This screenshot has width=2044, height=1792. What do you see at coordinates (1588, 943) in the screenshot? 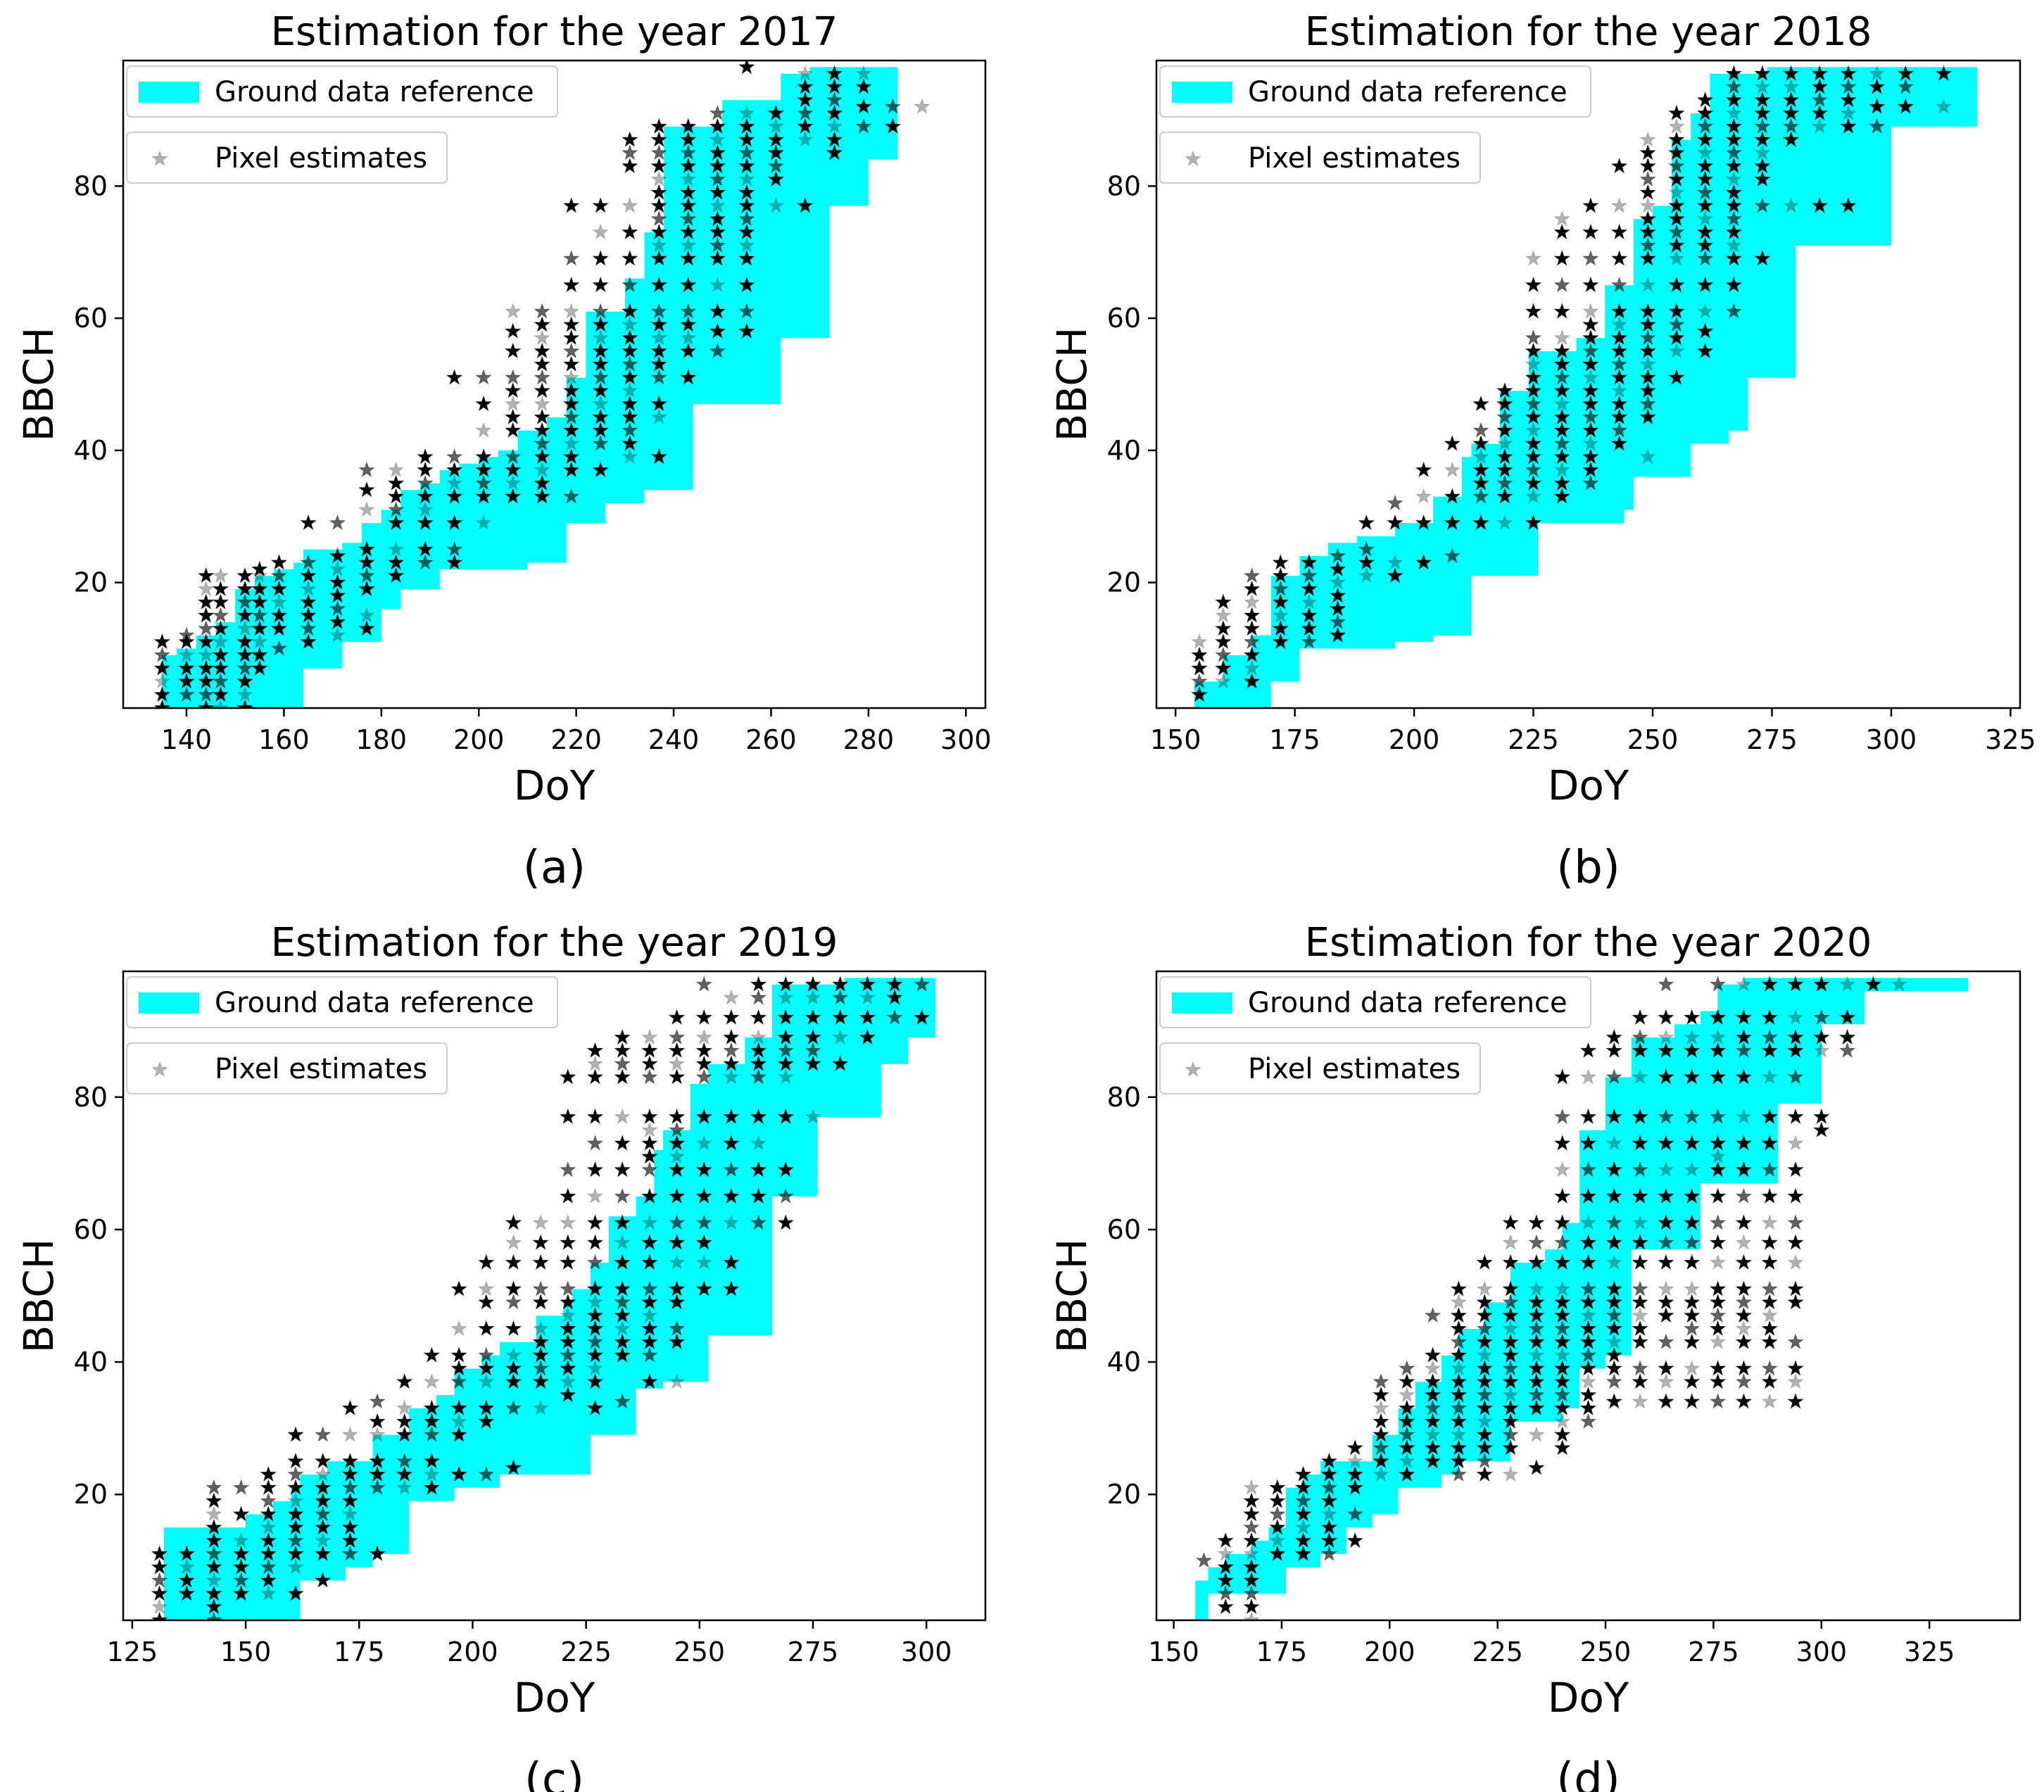
I see `chart-title: Estimation for the year 2020` at bounding box center [1588, 943].